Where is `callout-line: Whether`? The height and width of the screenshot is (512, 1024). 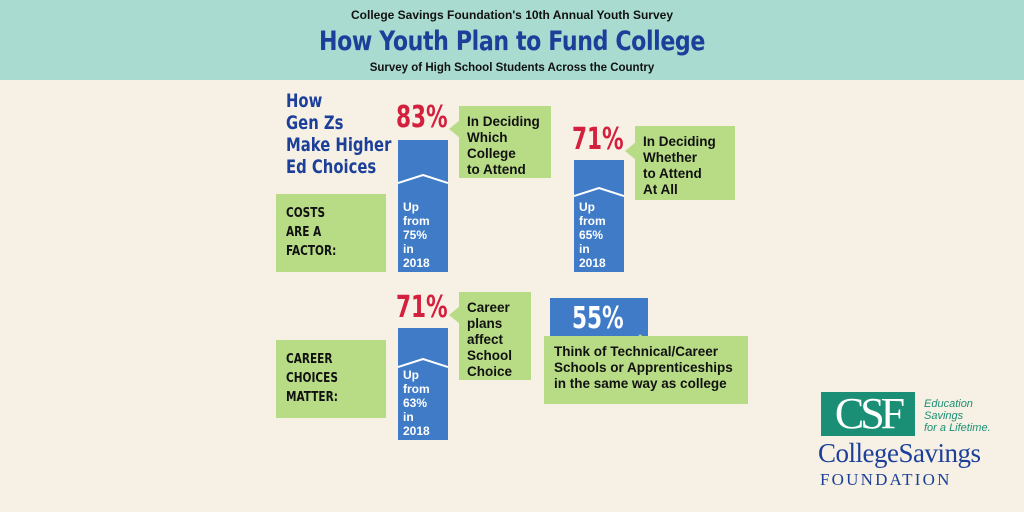 callout-line: Whether is located at coordinates (670, 157).